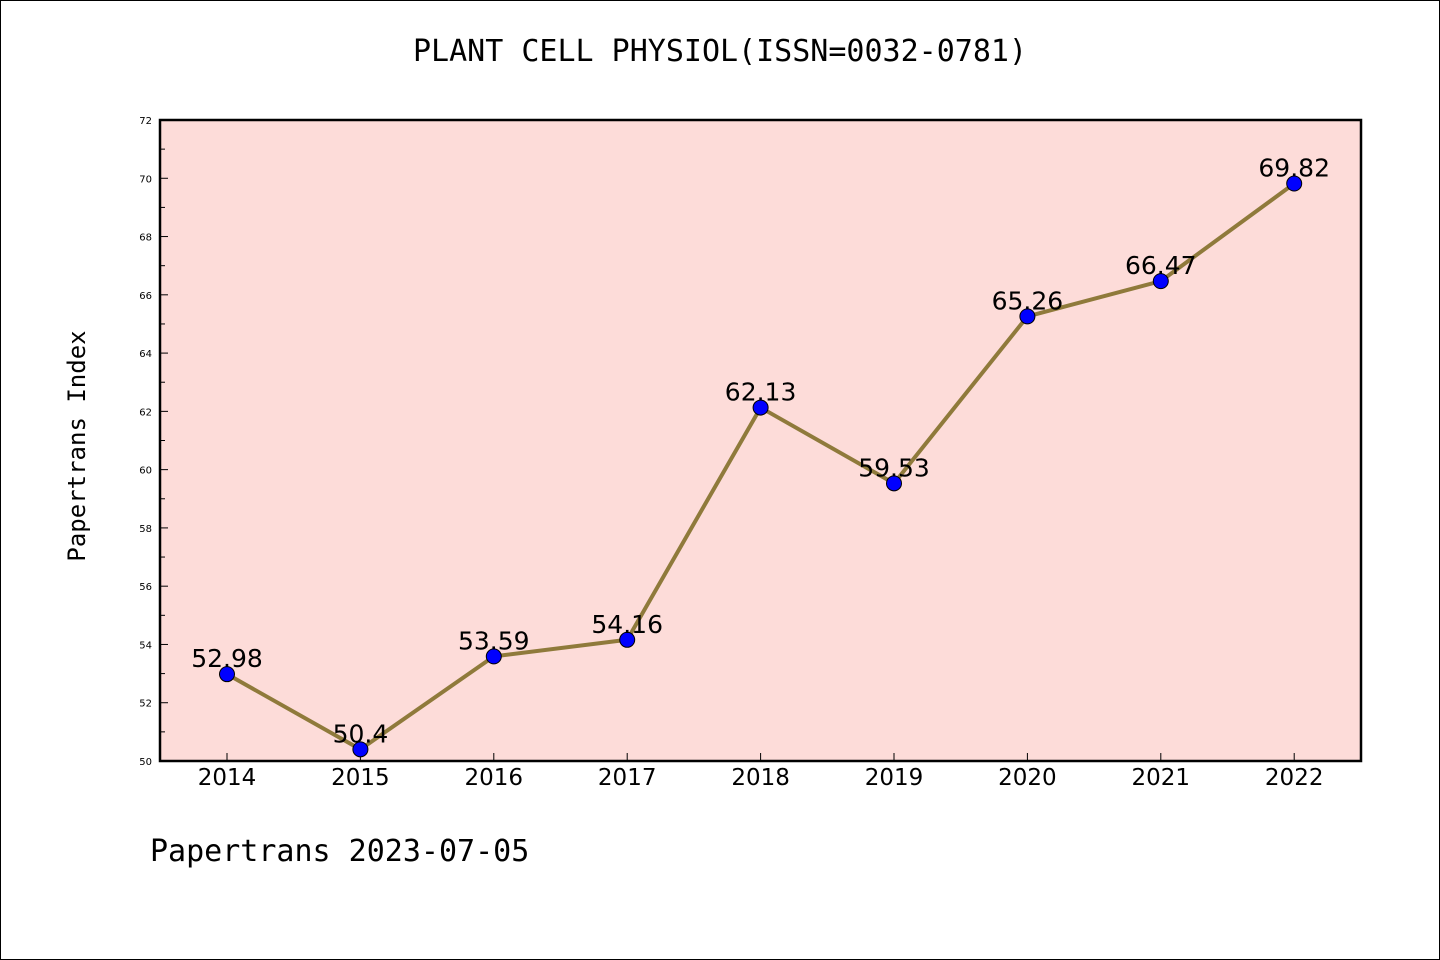 The width and height of the screenshot is (1440, 960). What do you see at coordinates (145, 645) in the screenshot?
I see `y-tick-label: 54` at bounding box center [145, 645].